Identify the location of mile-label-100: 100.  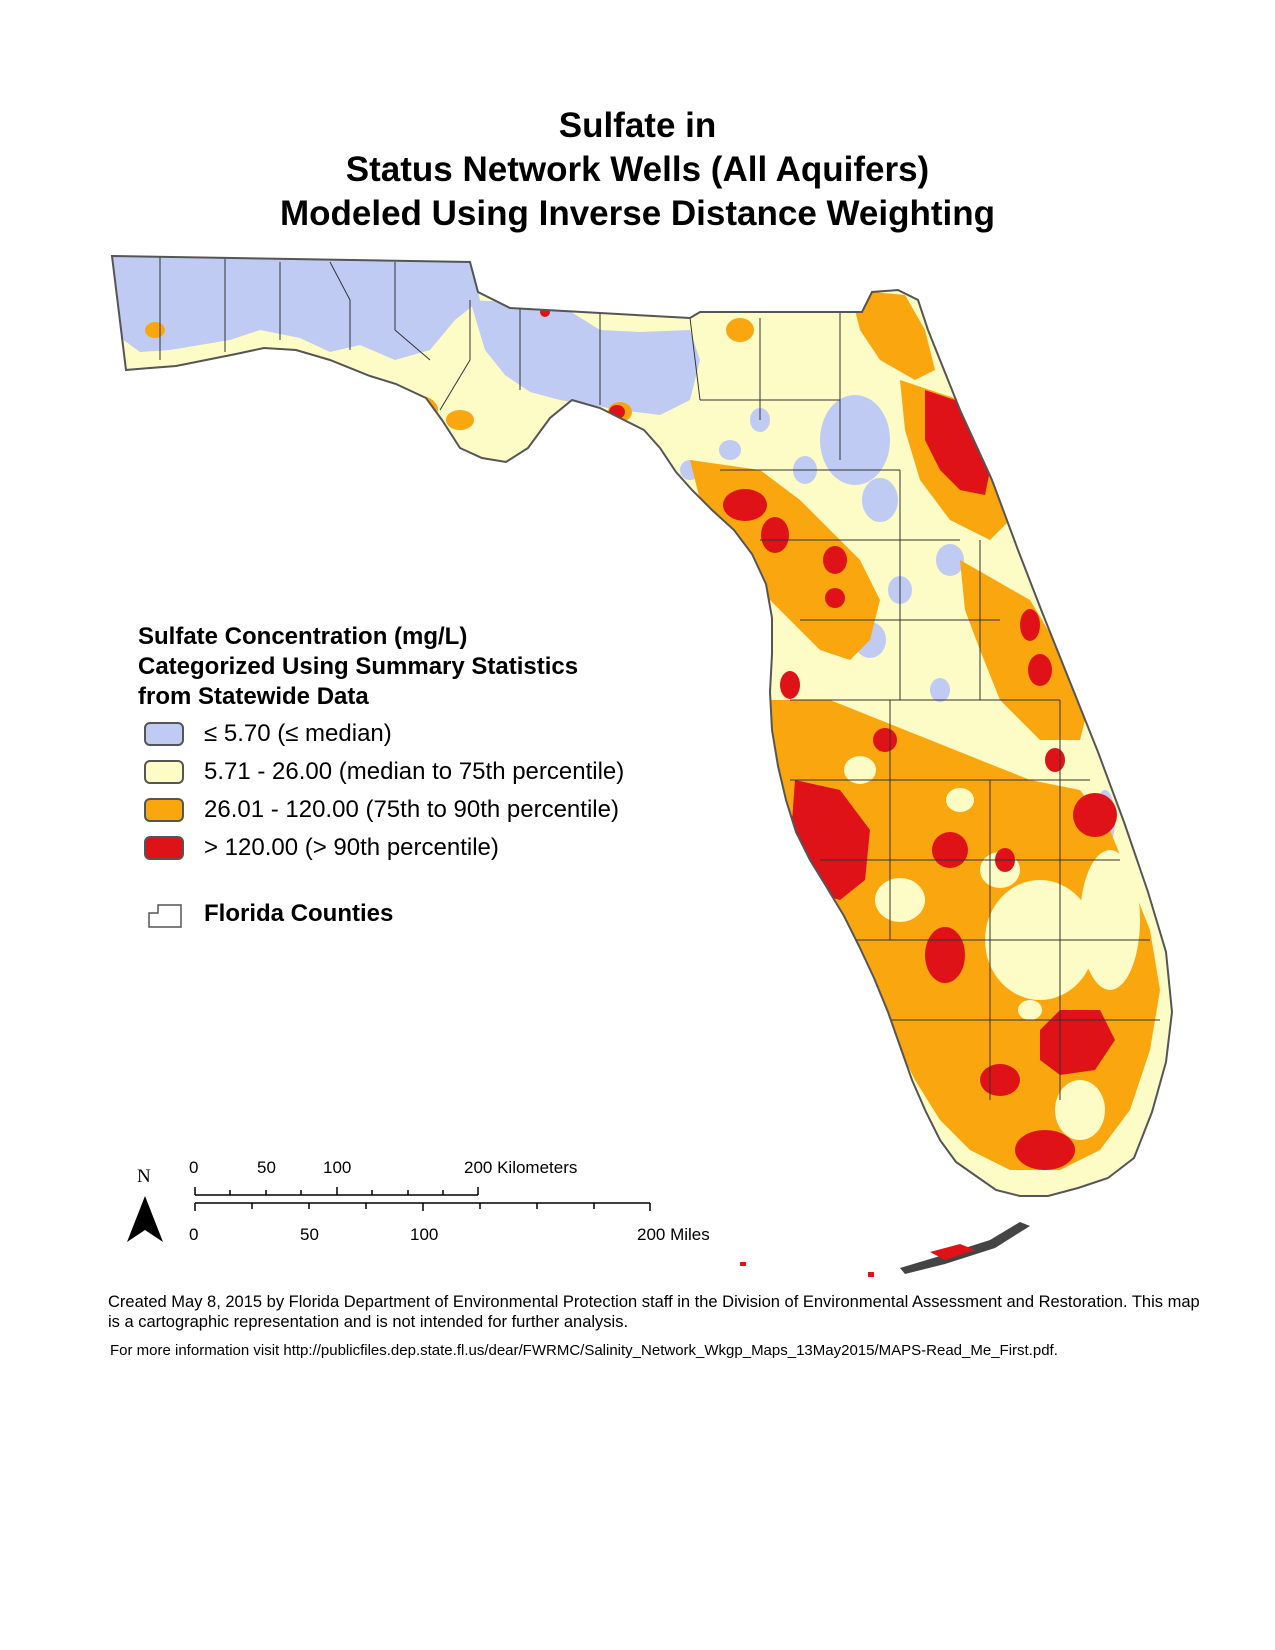
(424, 1234).